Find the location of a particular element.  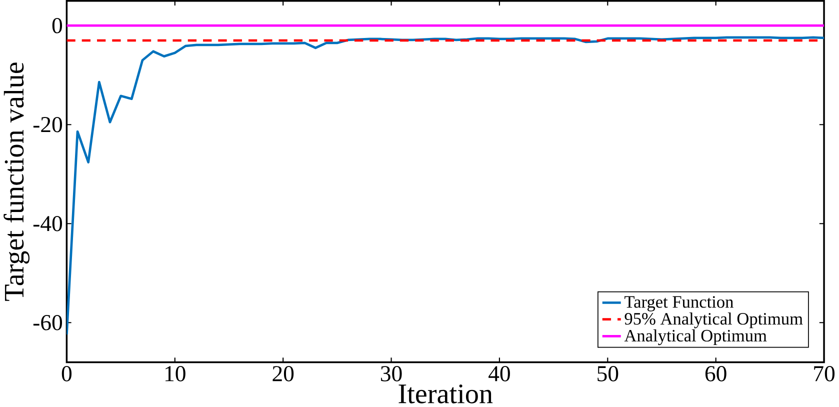

x-tick-label: 60 is located at coordinates (715, 374).